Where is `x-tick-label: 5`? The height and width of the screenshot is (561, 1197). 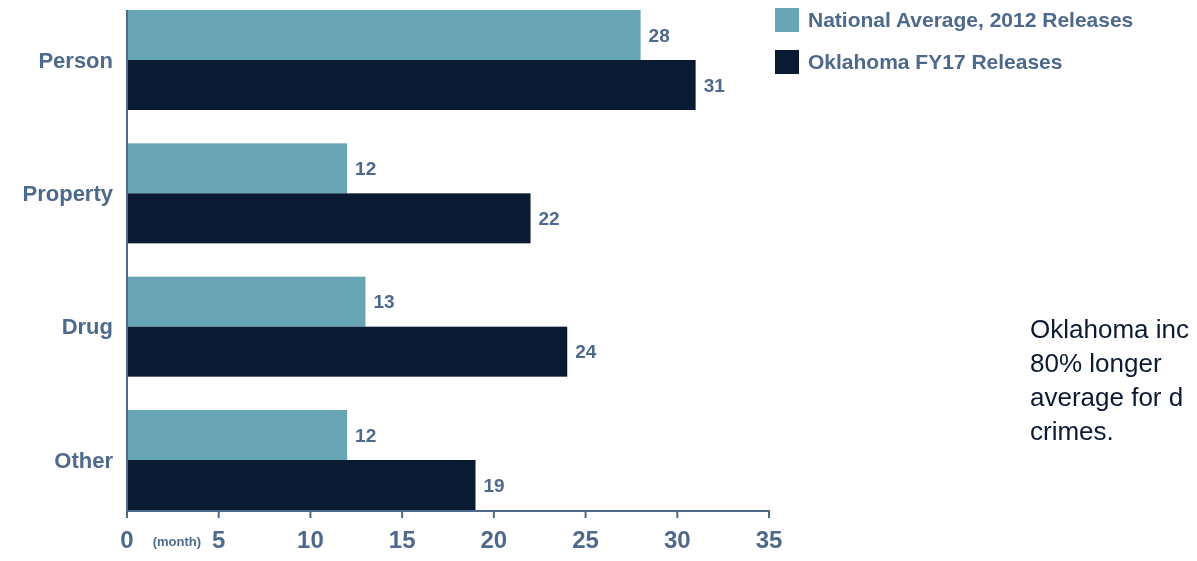 x-tick-label: 5 is located at coordinates (219, 539).